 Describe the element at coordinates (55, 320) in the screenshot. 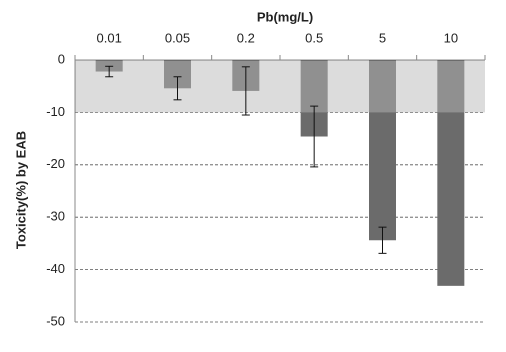

I see `y-tick-label: -50` at that location.